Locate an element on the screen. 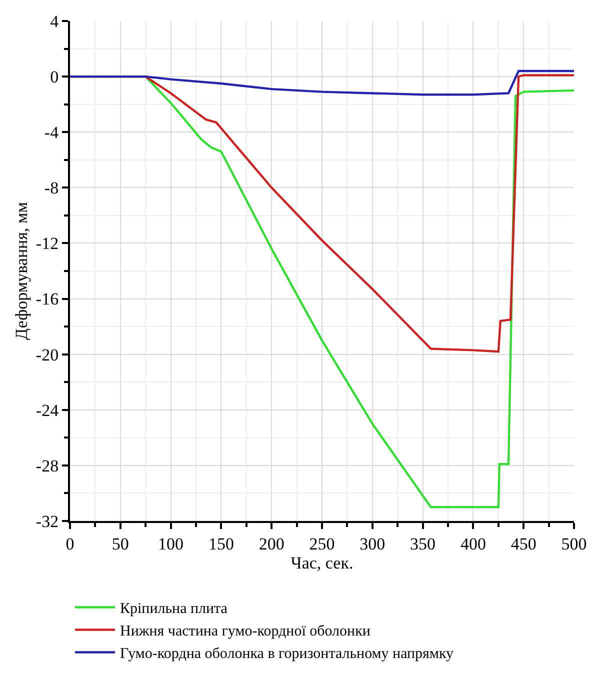 This screenshot has height=681, width=599. line-series is located at coordinates (322, 83).